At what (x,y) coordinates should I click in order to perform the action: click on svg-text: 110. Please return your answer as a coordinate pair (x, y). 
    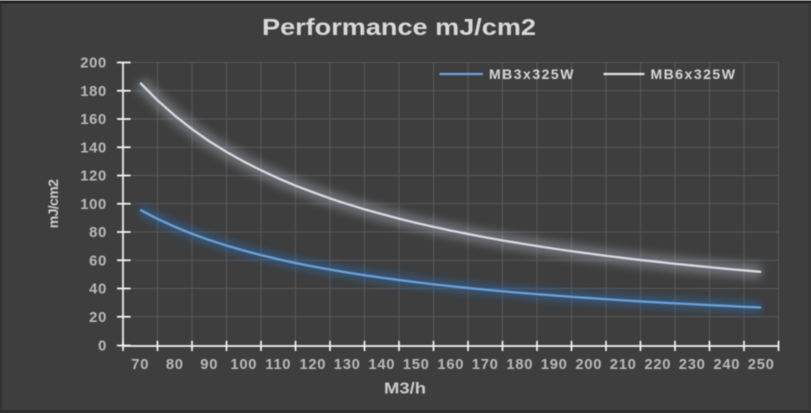
    Looking at the image, I should click on (278, 365).